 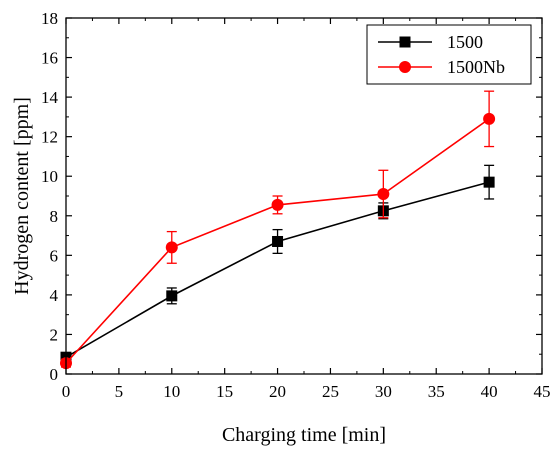 What do you see at coordinates (383, 391) in the screenshot?
I see `x-tick-label: 30` at bounding box center [383, 391].